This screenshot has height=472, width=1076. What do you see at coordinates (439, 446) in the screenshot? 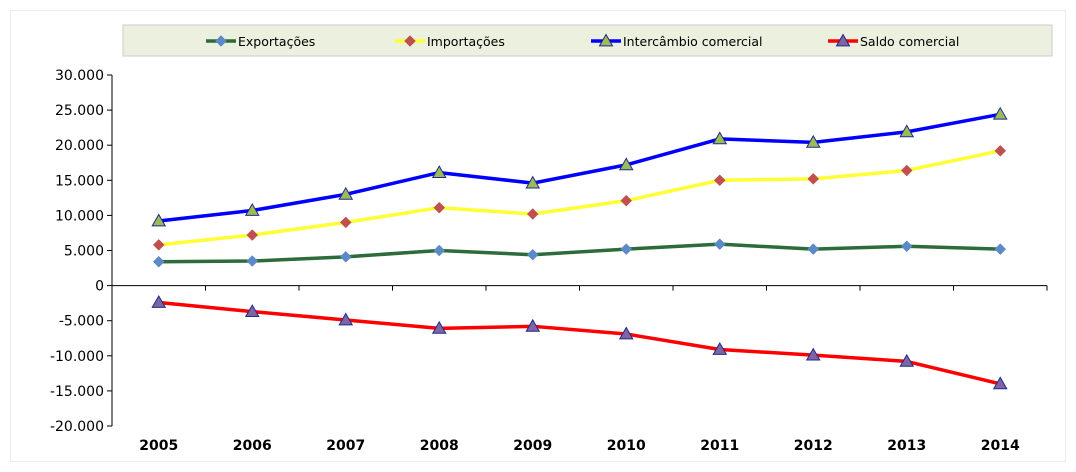
I see `x-tick-label: 2008` at bounding box center [439, 446].